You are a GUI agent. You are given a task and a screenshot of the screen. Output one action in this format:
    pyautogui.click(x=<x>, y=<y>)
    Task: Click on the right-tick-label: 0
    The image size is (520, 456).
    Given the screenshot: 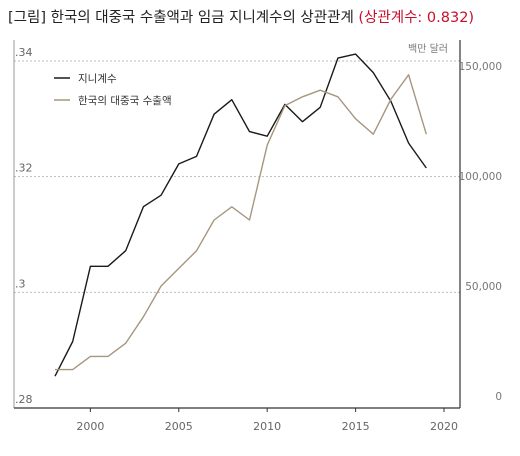 What is the action you would take?
    pyautogui.click(x=498, y=397)
    